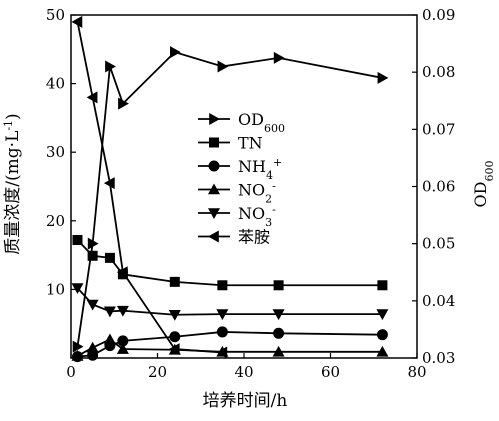  I want to click on x-tick-label: 0, so click(71, 372).